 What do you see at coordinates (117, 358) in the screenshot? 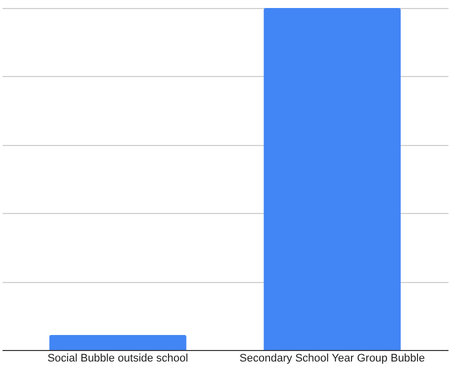
I see `x-tick-label: Social Bubble outside school` at bounding box center [117, 358].